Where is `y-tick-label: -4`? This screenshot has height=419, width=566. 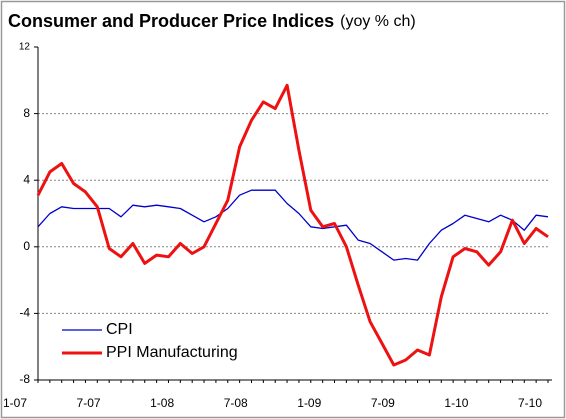 y-tick-label: -4 is located at coordinates (24, 313).